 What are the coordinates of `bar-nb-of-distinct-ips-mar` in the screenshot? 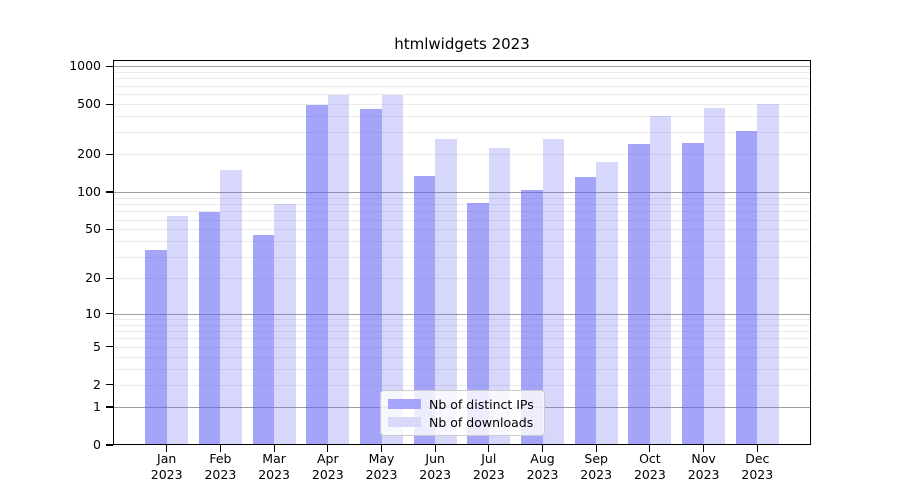 It's located at (263, 340).